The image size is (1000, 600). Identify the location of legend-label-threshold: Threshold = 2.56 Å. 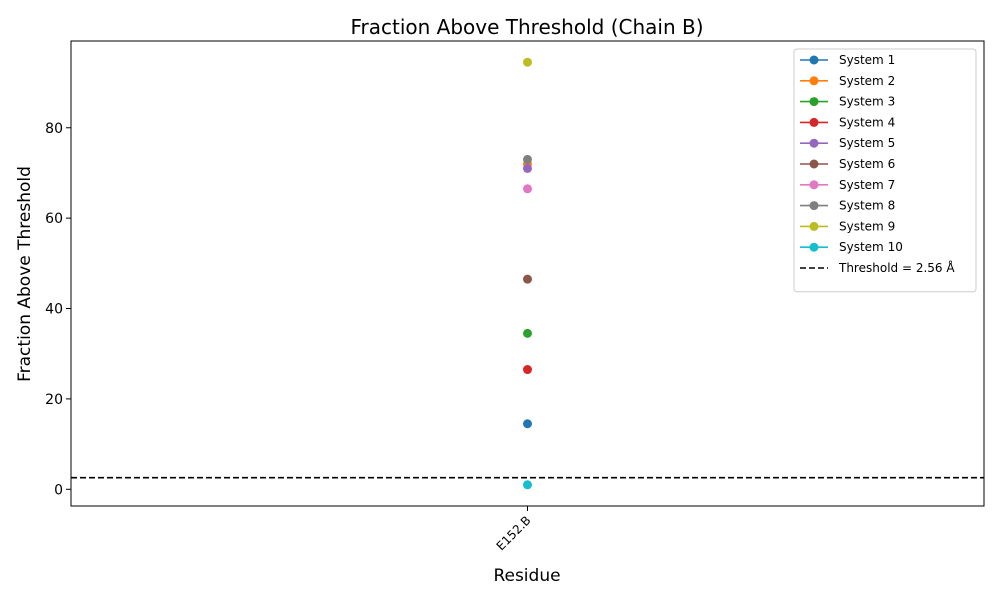
(896, 267).